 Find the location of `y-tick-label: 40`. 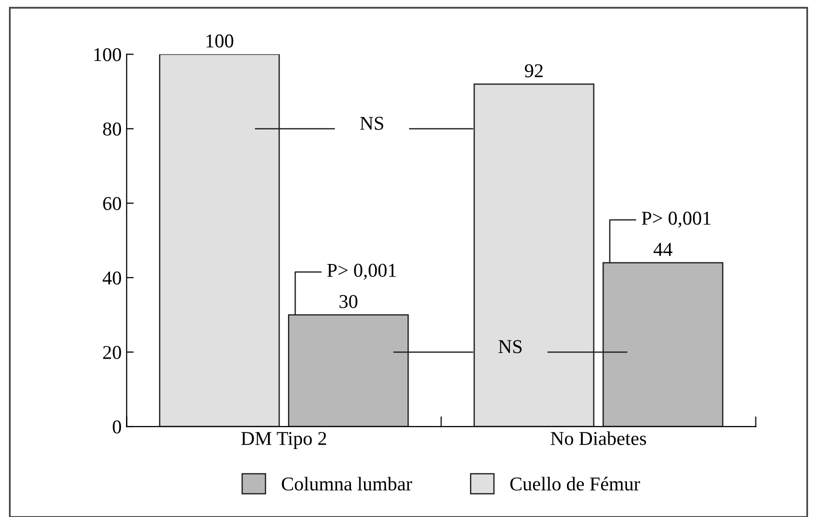

y-tick-label: 40 is located at coordinates (112, 278).